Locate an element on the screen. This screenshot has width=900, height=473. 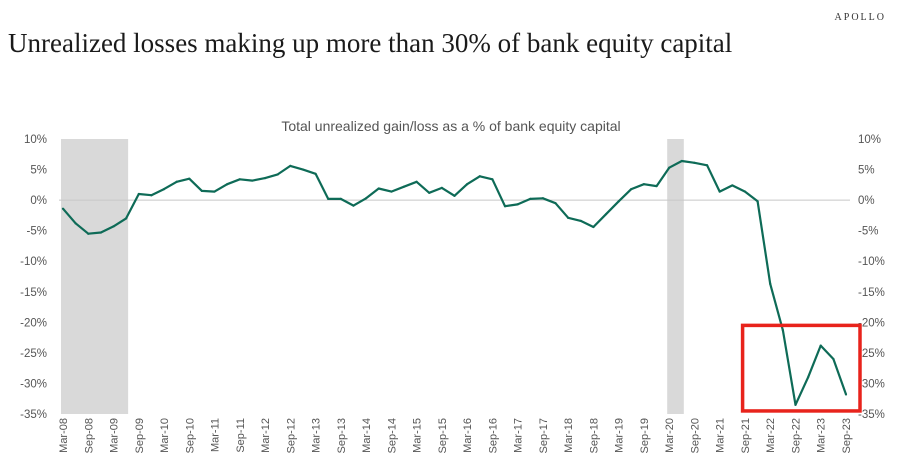
y-tick-label-right: 5% is located at coordinates (866, 171).